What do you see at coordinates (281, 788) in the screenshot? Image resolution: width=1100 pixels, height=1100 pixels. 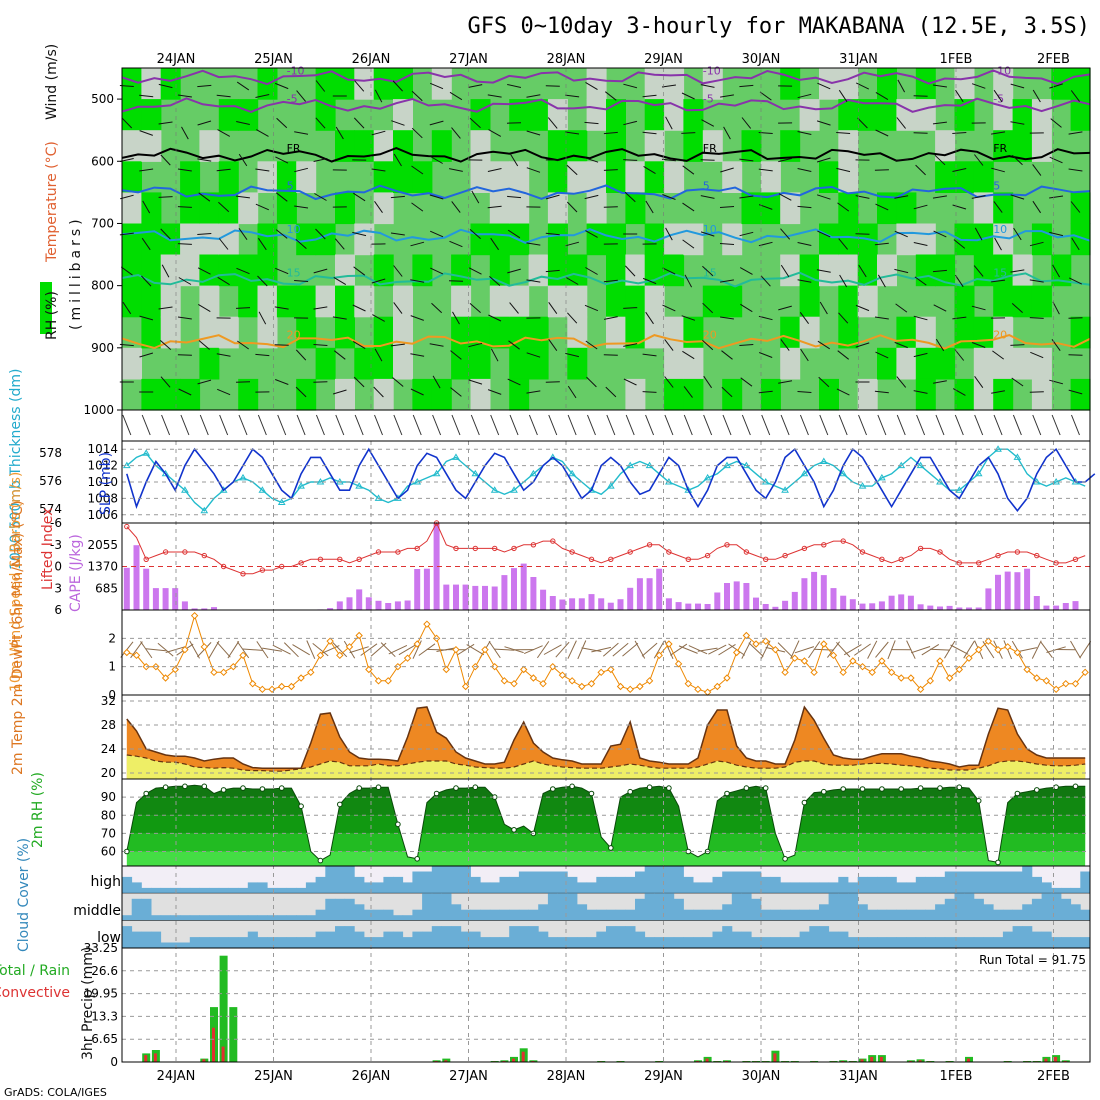 I see `rh2m-marker` at bounding box center [281, 788].